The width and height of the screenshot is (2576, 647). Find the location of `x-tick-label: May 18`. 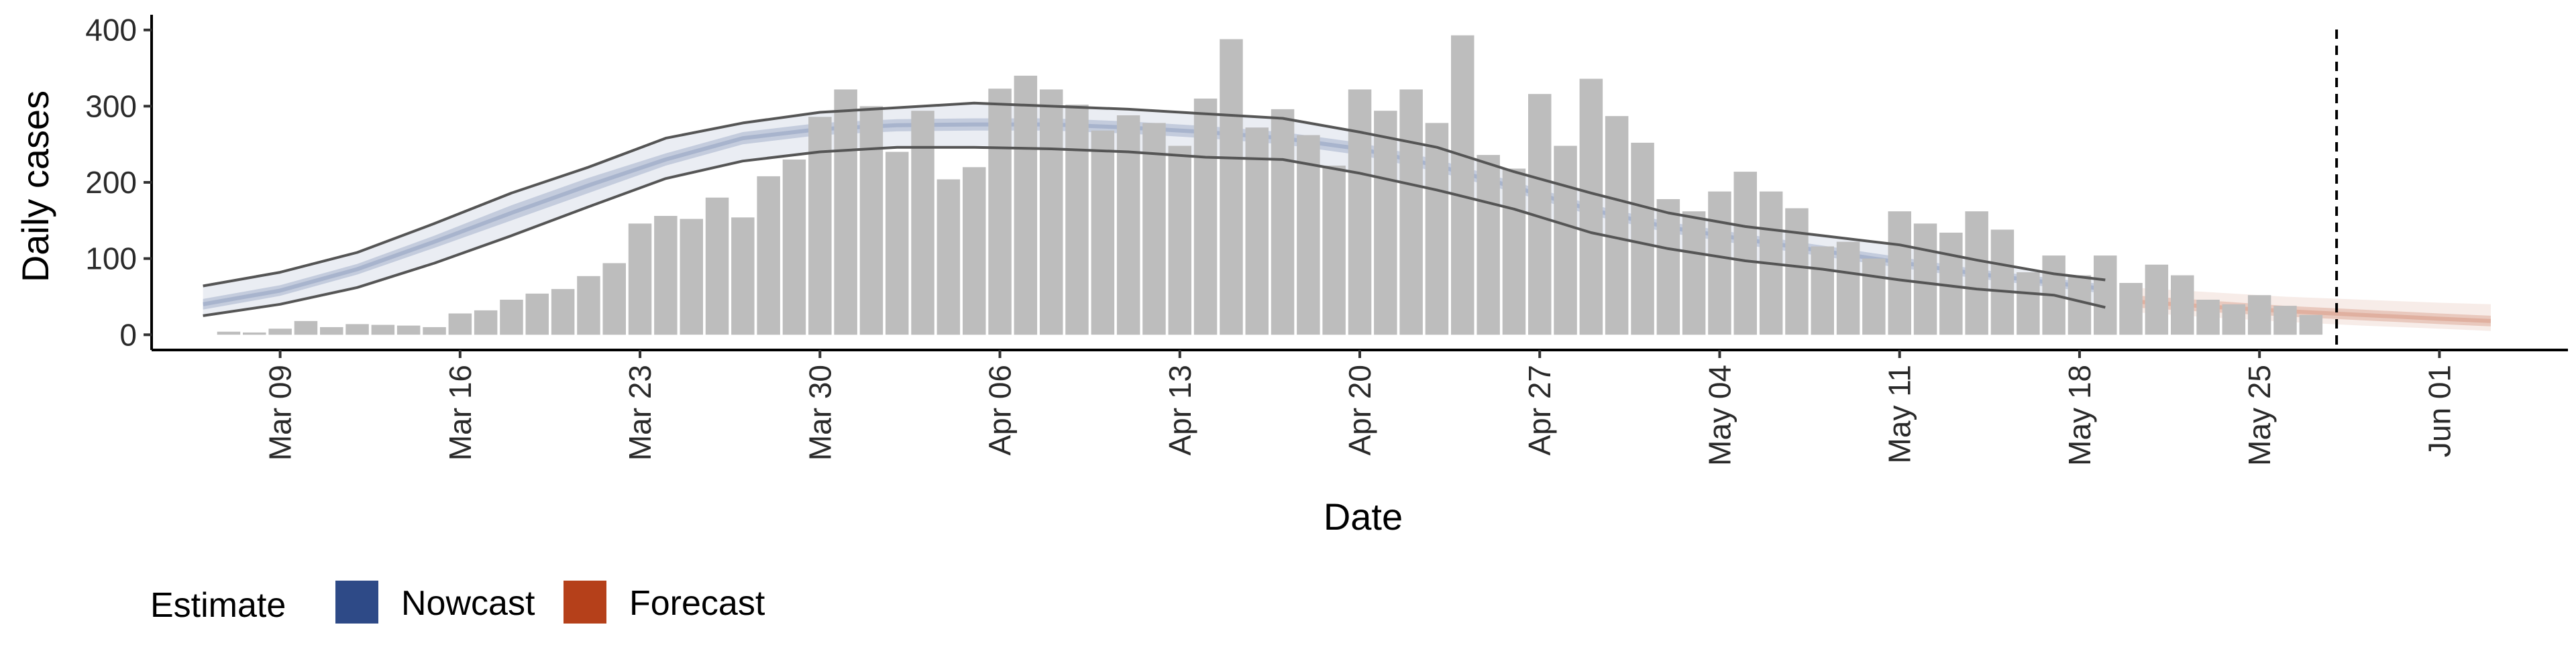

x-tick-label: May 18 is located at coordinates (2079, 415).